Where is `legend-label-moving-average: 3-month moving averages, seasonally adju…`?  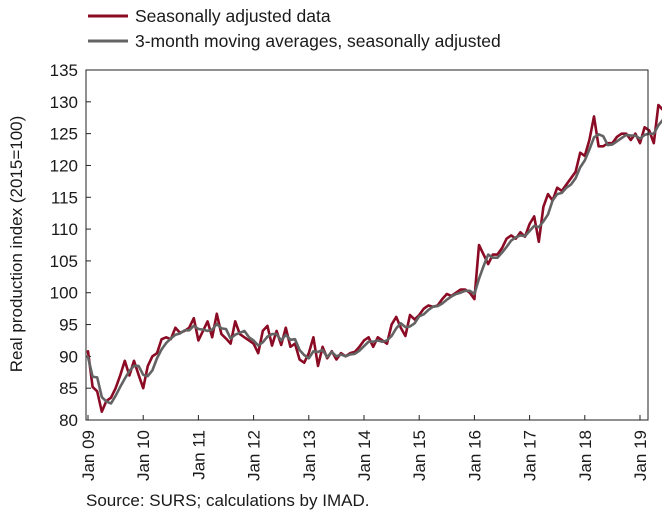
legend-label-moving-average: 3-month moving averages, seasonally adju… is located at coordinates (318, 41).